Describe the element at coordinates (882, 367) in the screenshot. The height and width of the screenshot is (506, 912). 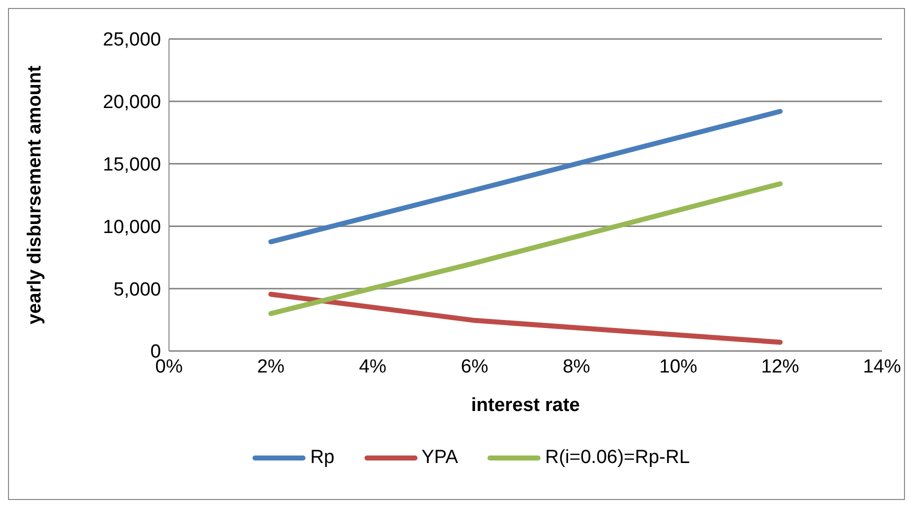
I see `x-tick-label: 14%` at that location.